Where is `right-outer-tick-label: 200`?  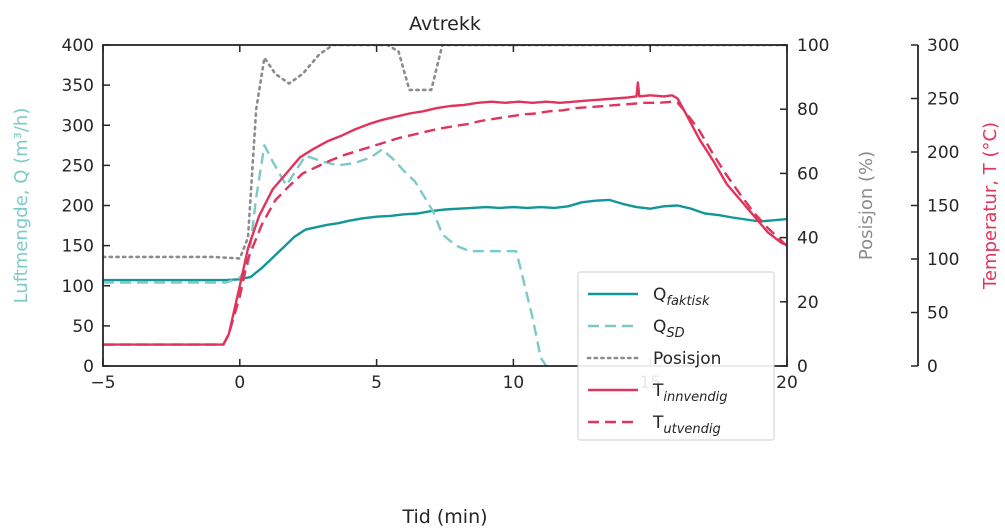 right-outer-tick-label: 200 is located at coordinates (943, 153).